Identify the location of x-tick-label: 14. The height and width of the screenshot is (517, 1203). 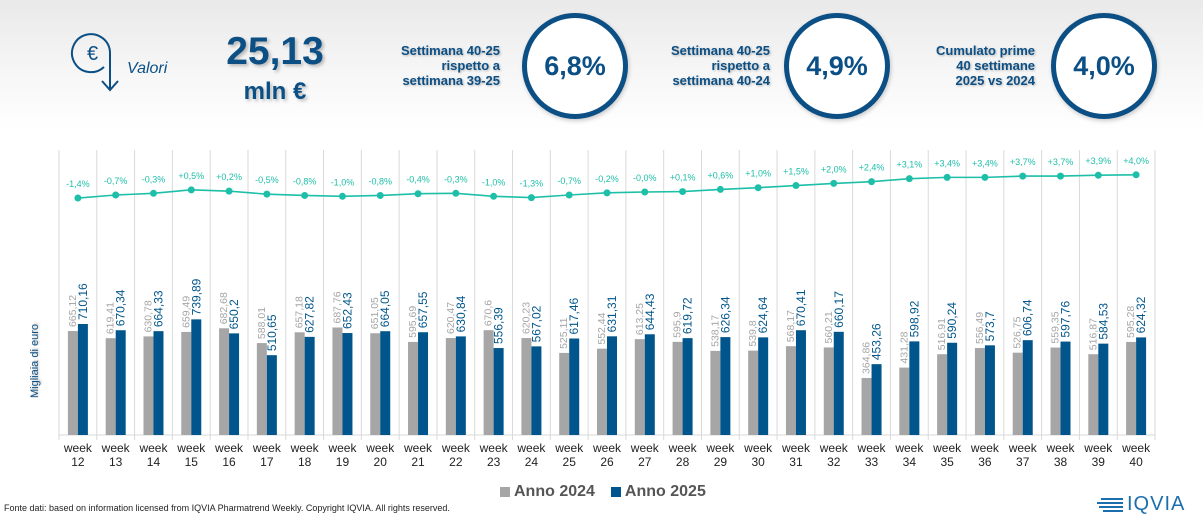
(154, 462).